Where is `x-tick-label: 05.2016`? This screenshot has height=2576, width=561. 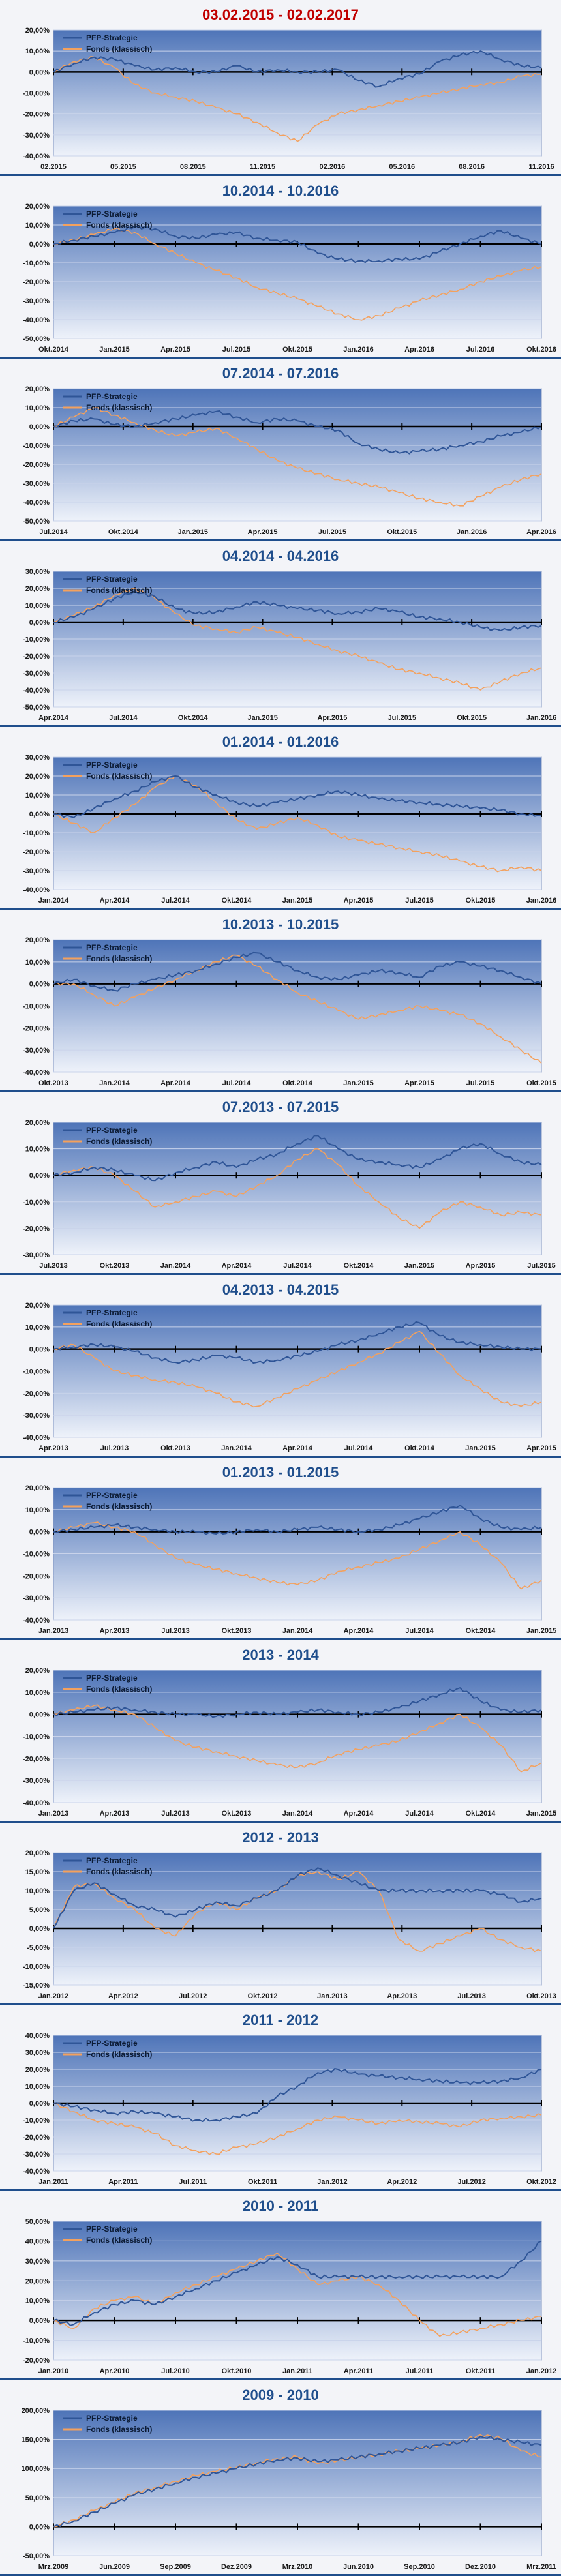 x-tick-label: 05.2016 is located at coordinates (402, 167).